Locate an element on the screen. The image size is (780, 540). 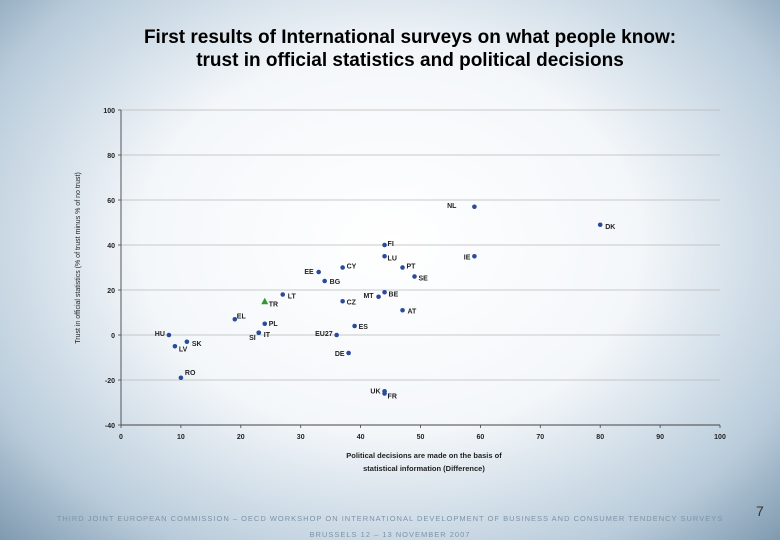
point-de is located at coordinates (348, 353).